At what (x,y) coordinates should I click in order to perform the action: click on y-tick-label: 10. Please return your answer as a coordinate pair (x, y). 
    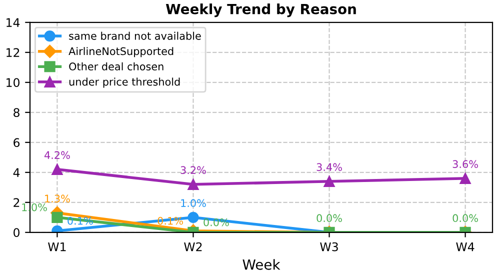
    Looking at the image, I should click on (13, 83).